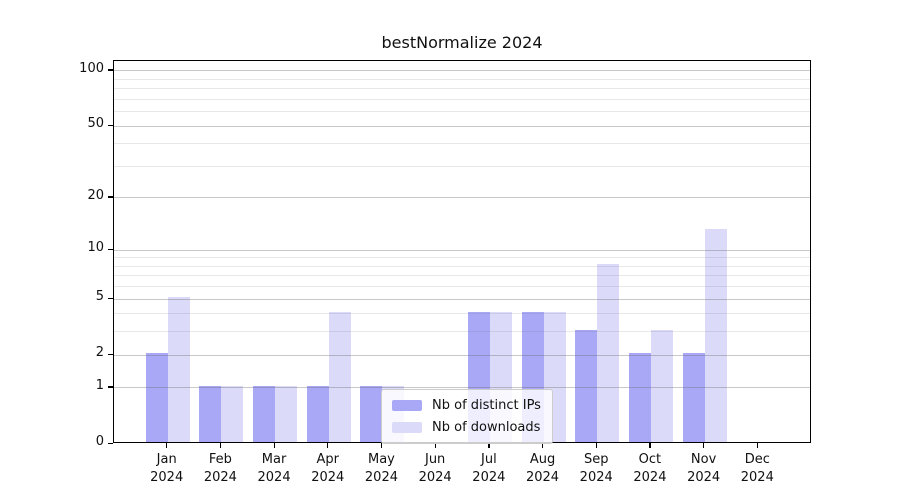 The height and width of the screenshot is (500, 900). Describe the element at coordinates (486, 427) in the screenshot. I see `legend-label: Nb of downloads` at that location.